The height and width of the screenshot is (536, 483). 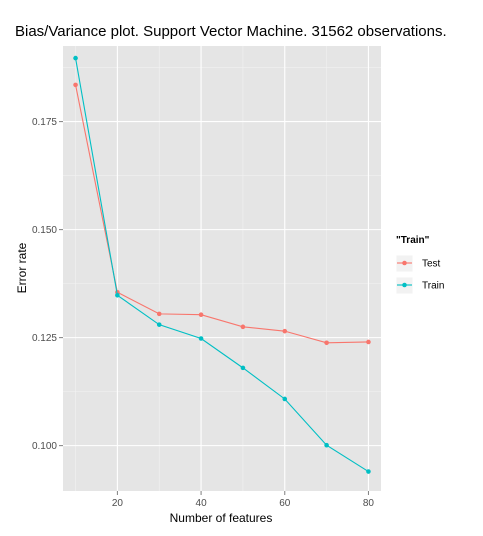 I want to click on y-axis-title: Error rate, so click(x=22, y=267).